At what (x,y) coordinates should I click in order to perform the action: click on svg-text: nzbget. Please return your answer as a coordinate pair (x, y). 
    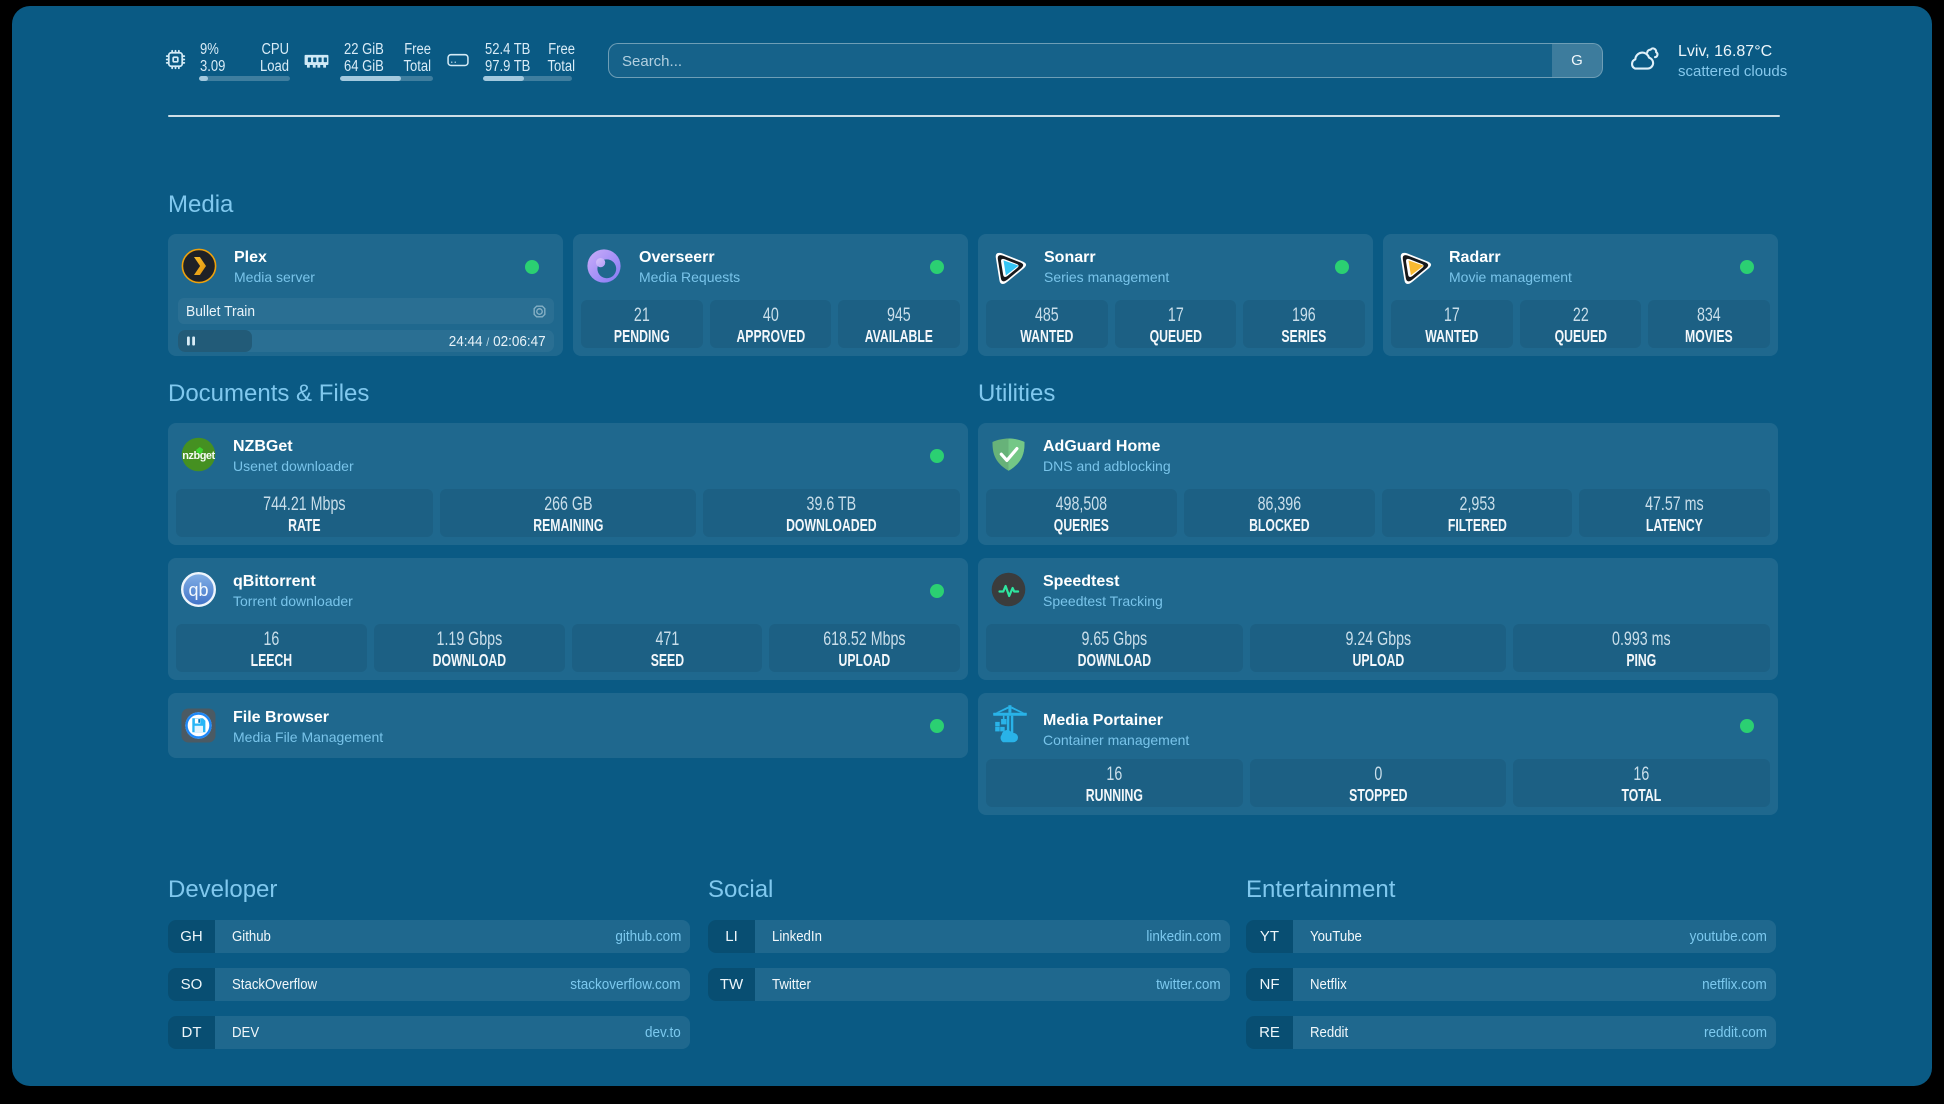
    Looking at the image, I should click on (198, 456).